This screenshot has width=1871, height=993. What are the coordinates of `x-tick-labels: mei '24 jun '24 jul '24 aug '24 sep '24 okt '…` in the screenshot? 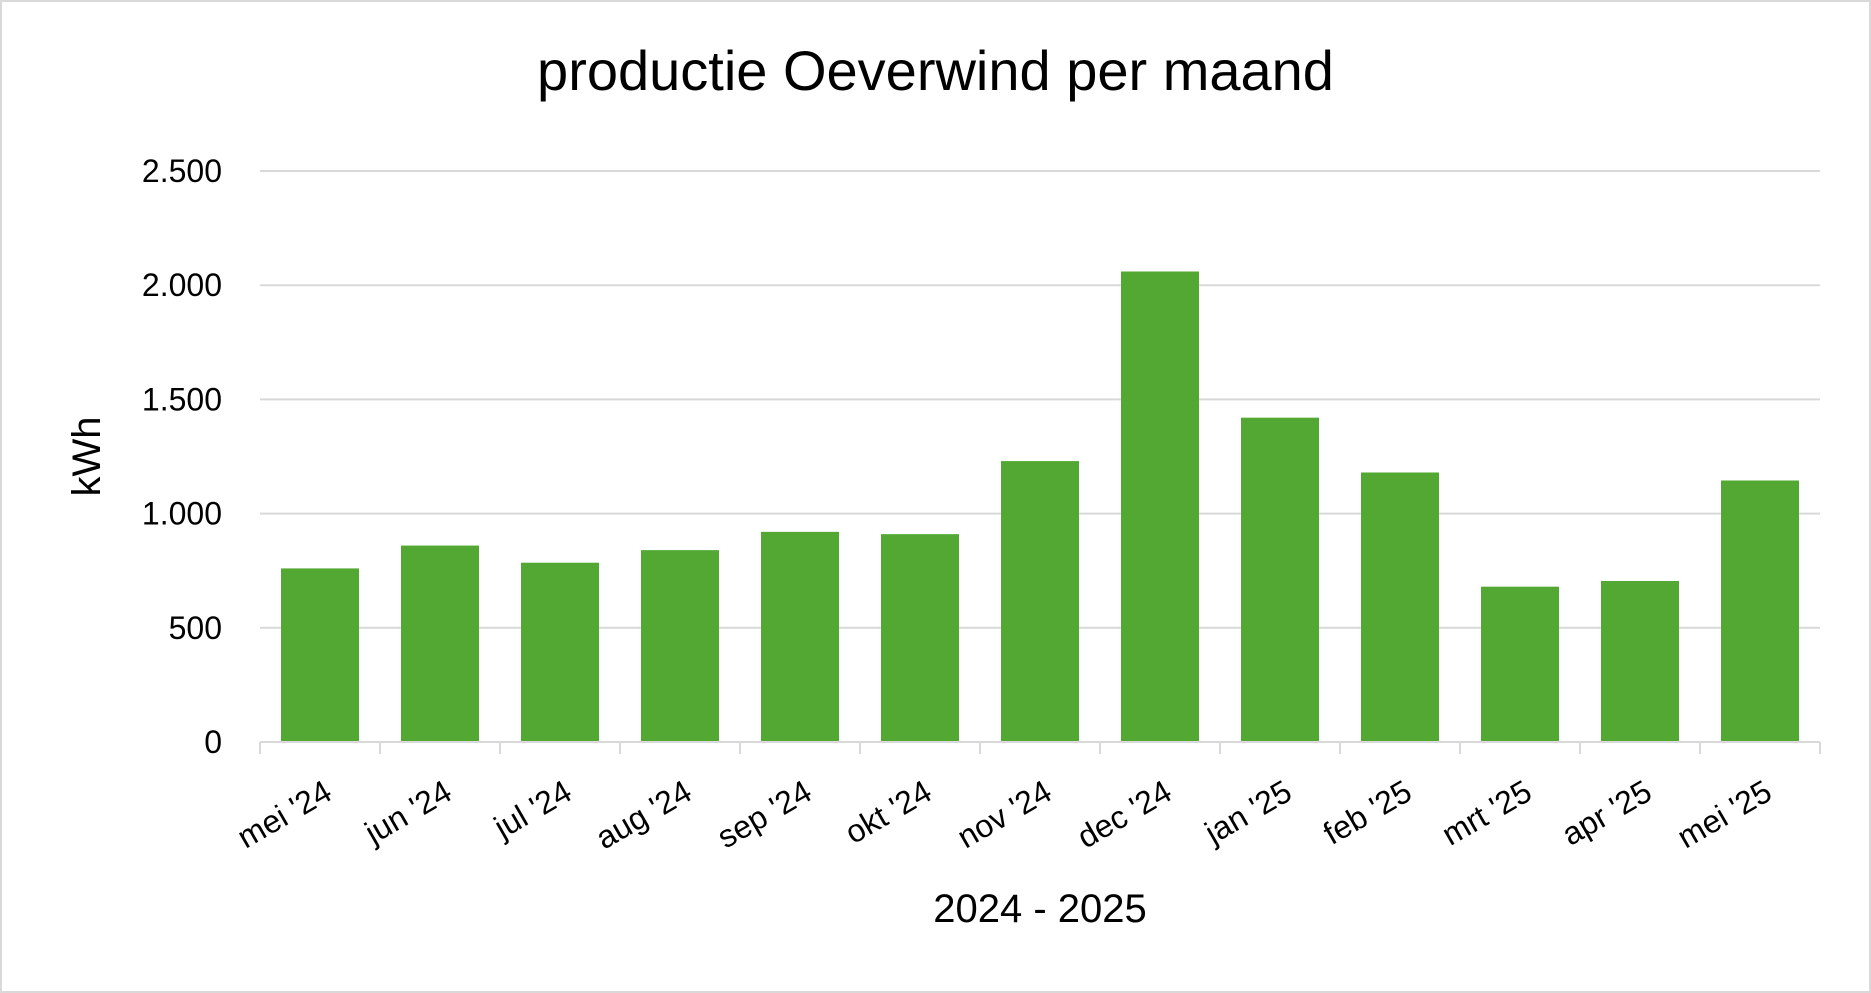 It's located at (1004, 814).